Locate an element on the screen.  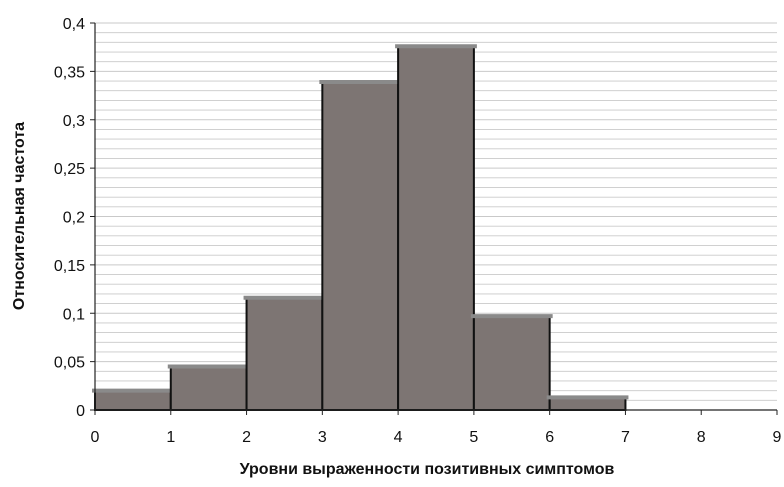
x-axis-title: Уровни выраженности позитивных симптомов is located at coordinates (427, 469).